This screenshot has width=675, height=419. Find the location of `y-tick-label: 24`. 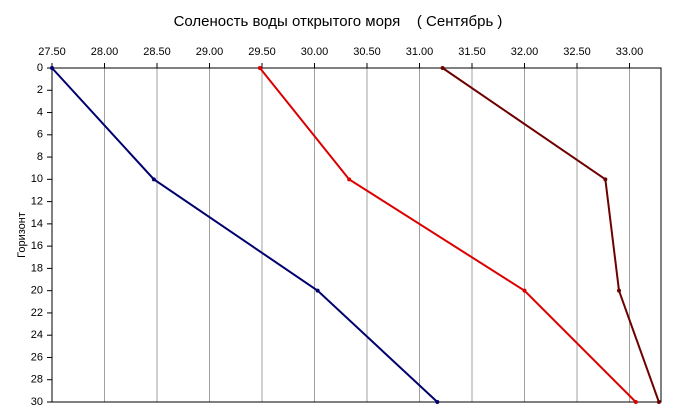

y-tick-label: 24 is located at coordinates (37, 335).